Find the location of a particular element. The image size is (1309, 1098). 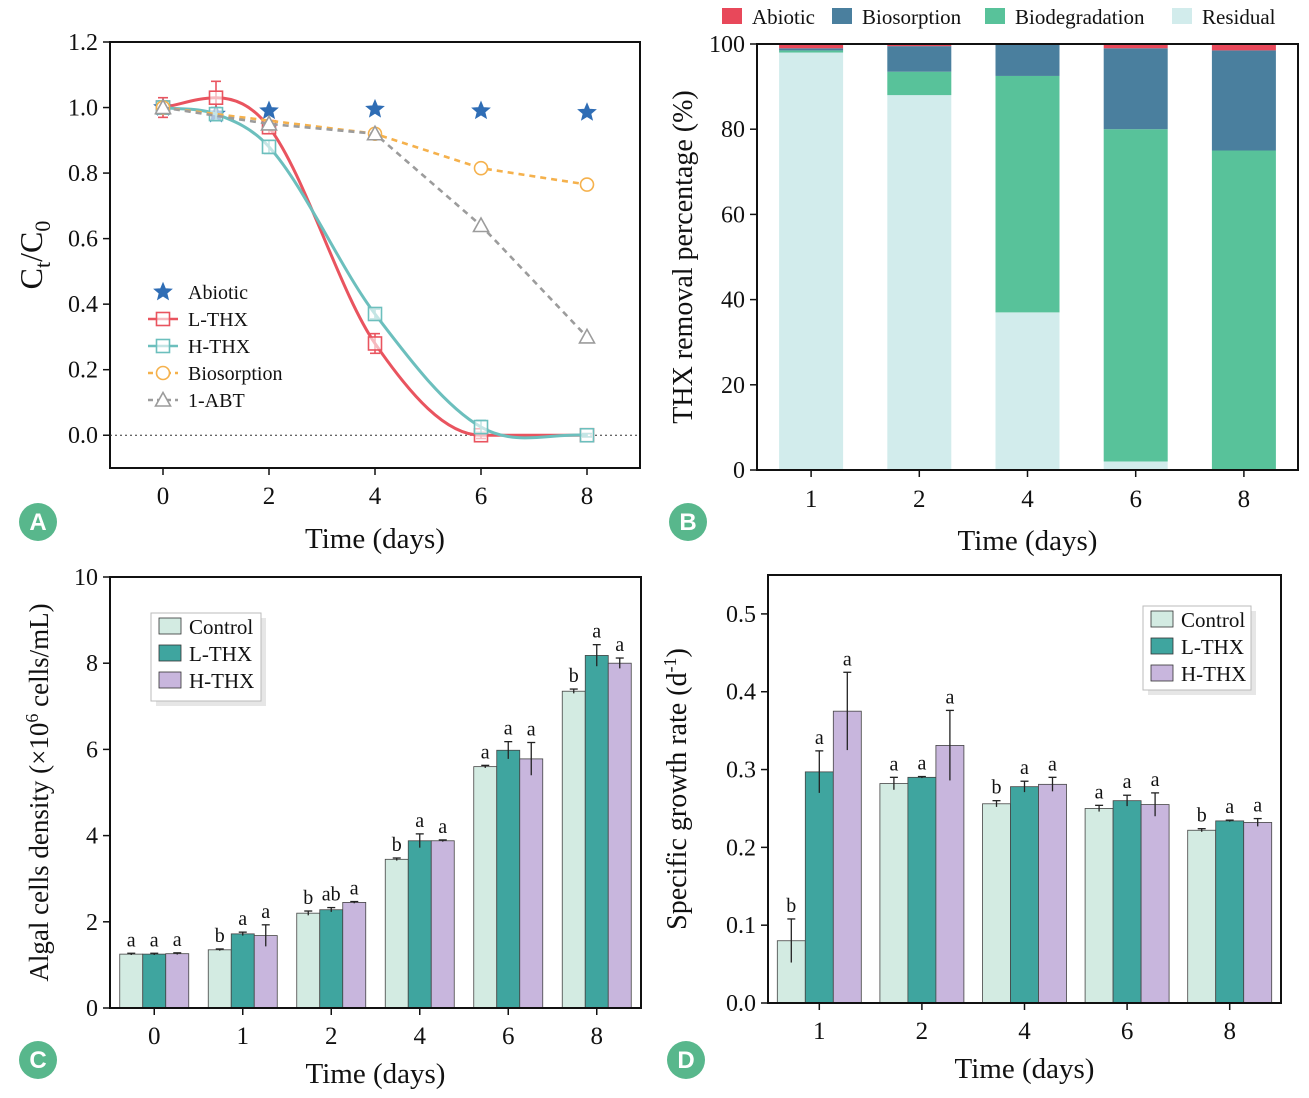

y-tick-label: 40 is located at coordinates (733, 301).